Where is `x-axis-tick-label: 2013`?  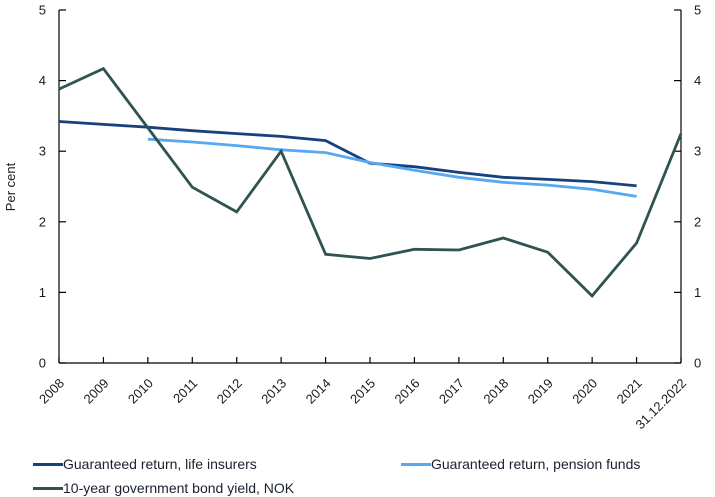 x-axis-tick-label: 2013 is located at coordinates (273, 391).